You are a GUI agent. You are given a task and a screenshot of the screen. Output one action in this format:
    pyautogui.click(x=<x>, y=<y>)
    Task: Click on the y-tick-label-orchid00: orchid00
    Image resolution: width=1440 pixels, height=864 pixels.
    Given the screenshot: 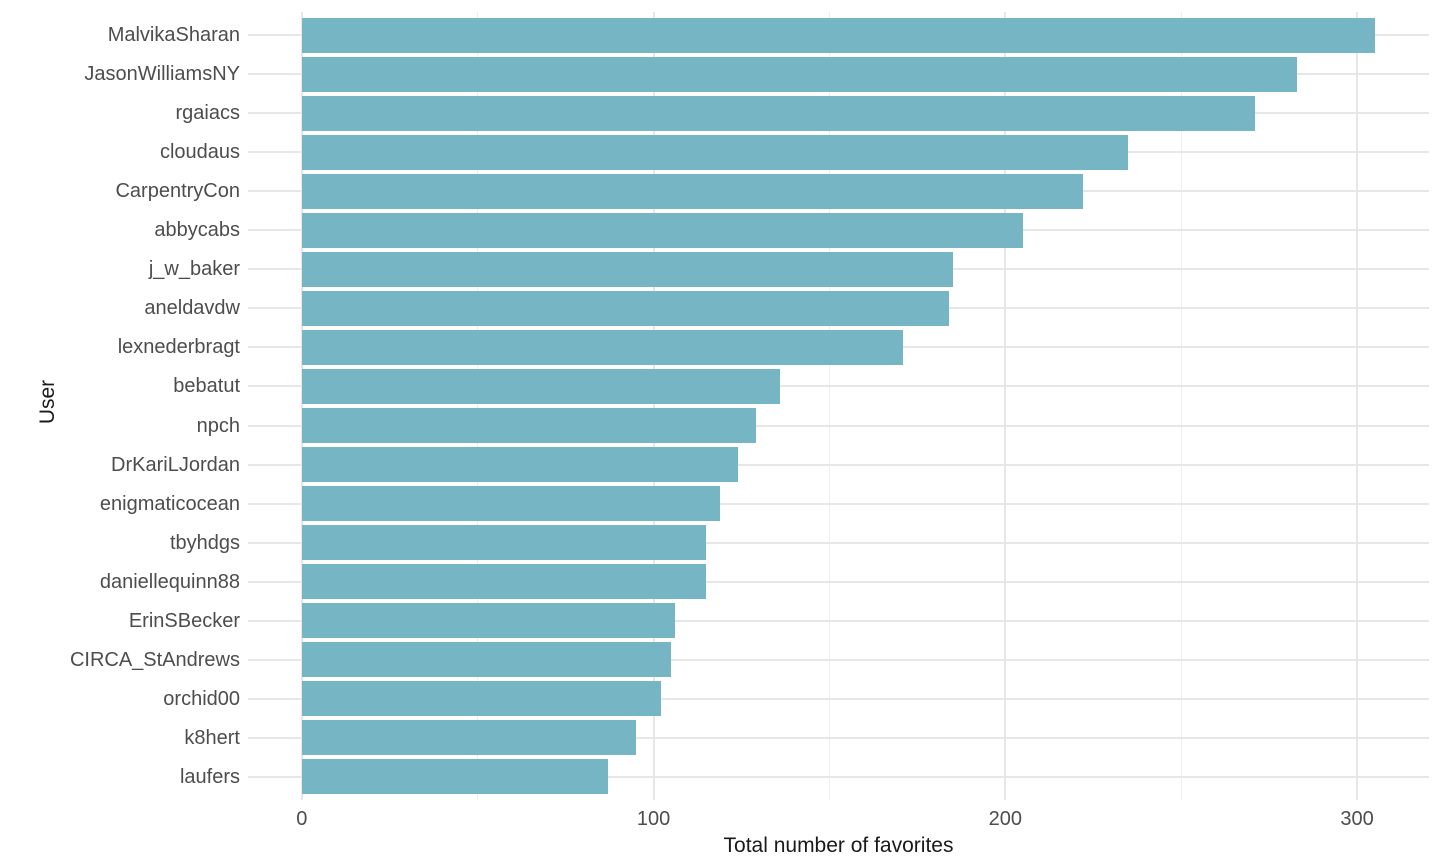 What is the action you would take?
    pyautogui.click(x=201, y=698)
    